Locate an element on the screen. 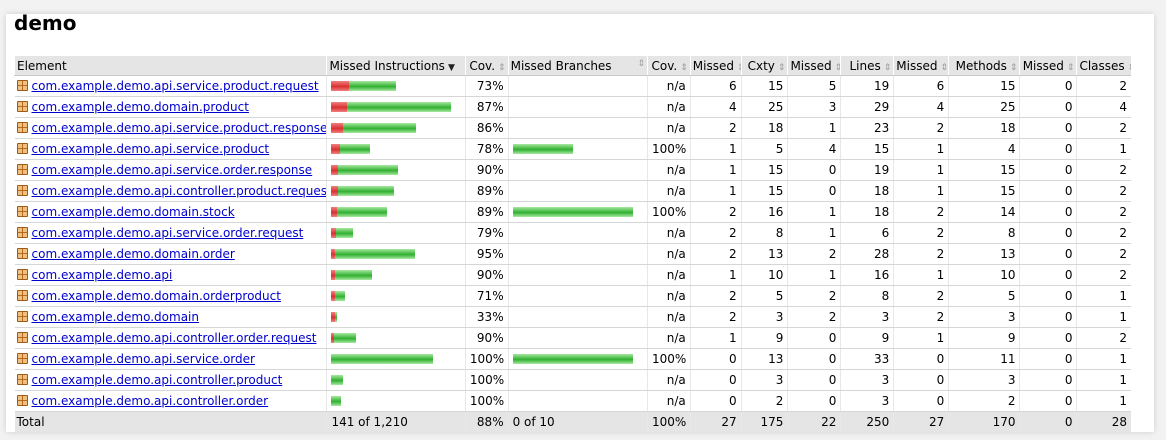 This screenshot has width=1166, height=440. lines: 6 is located at coordinates (867, 233).